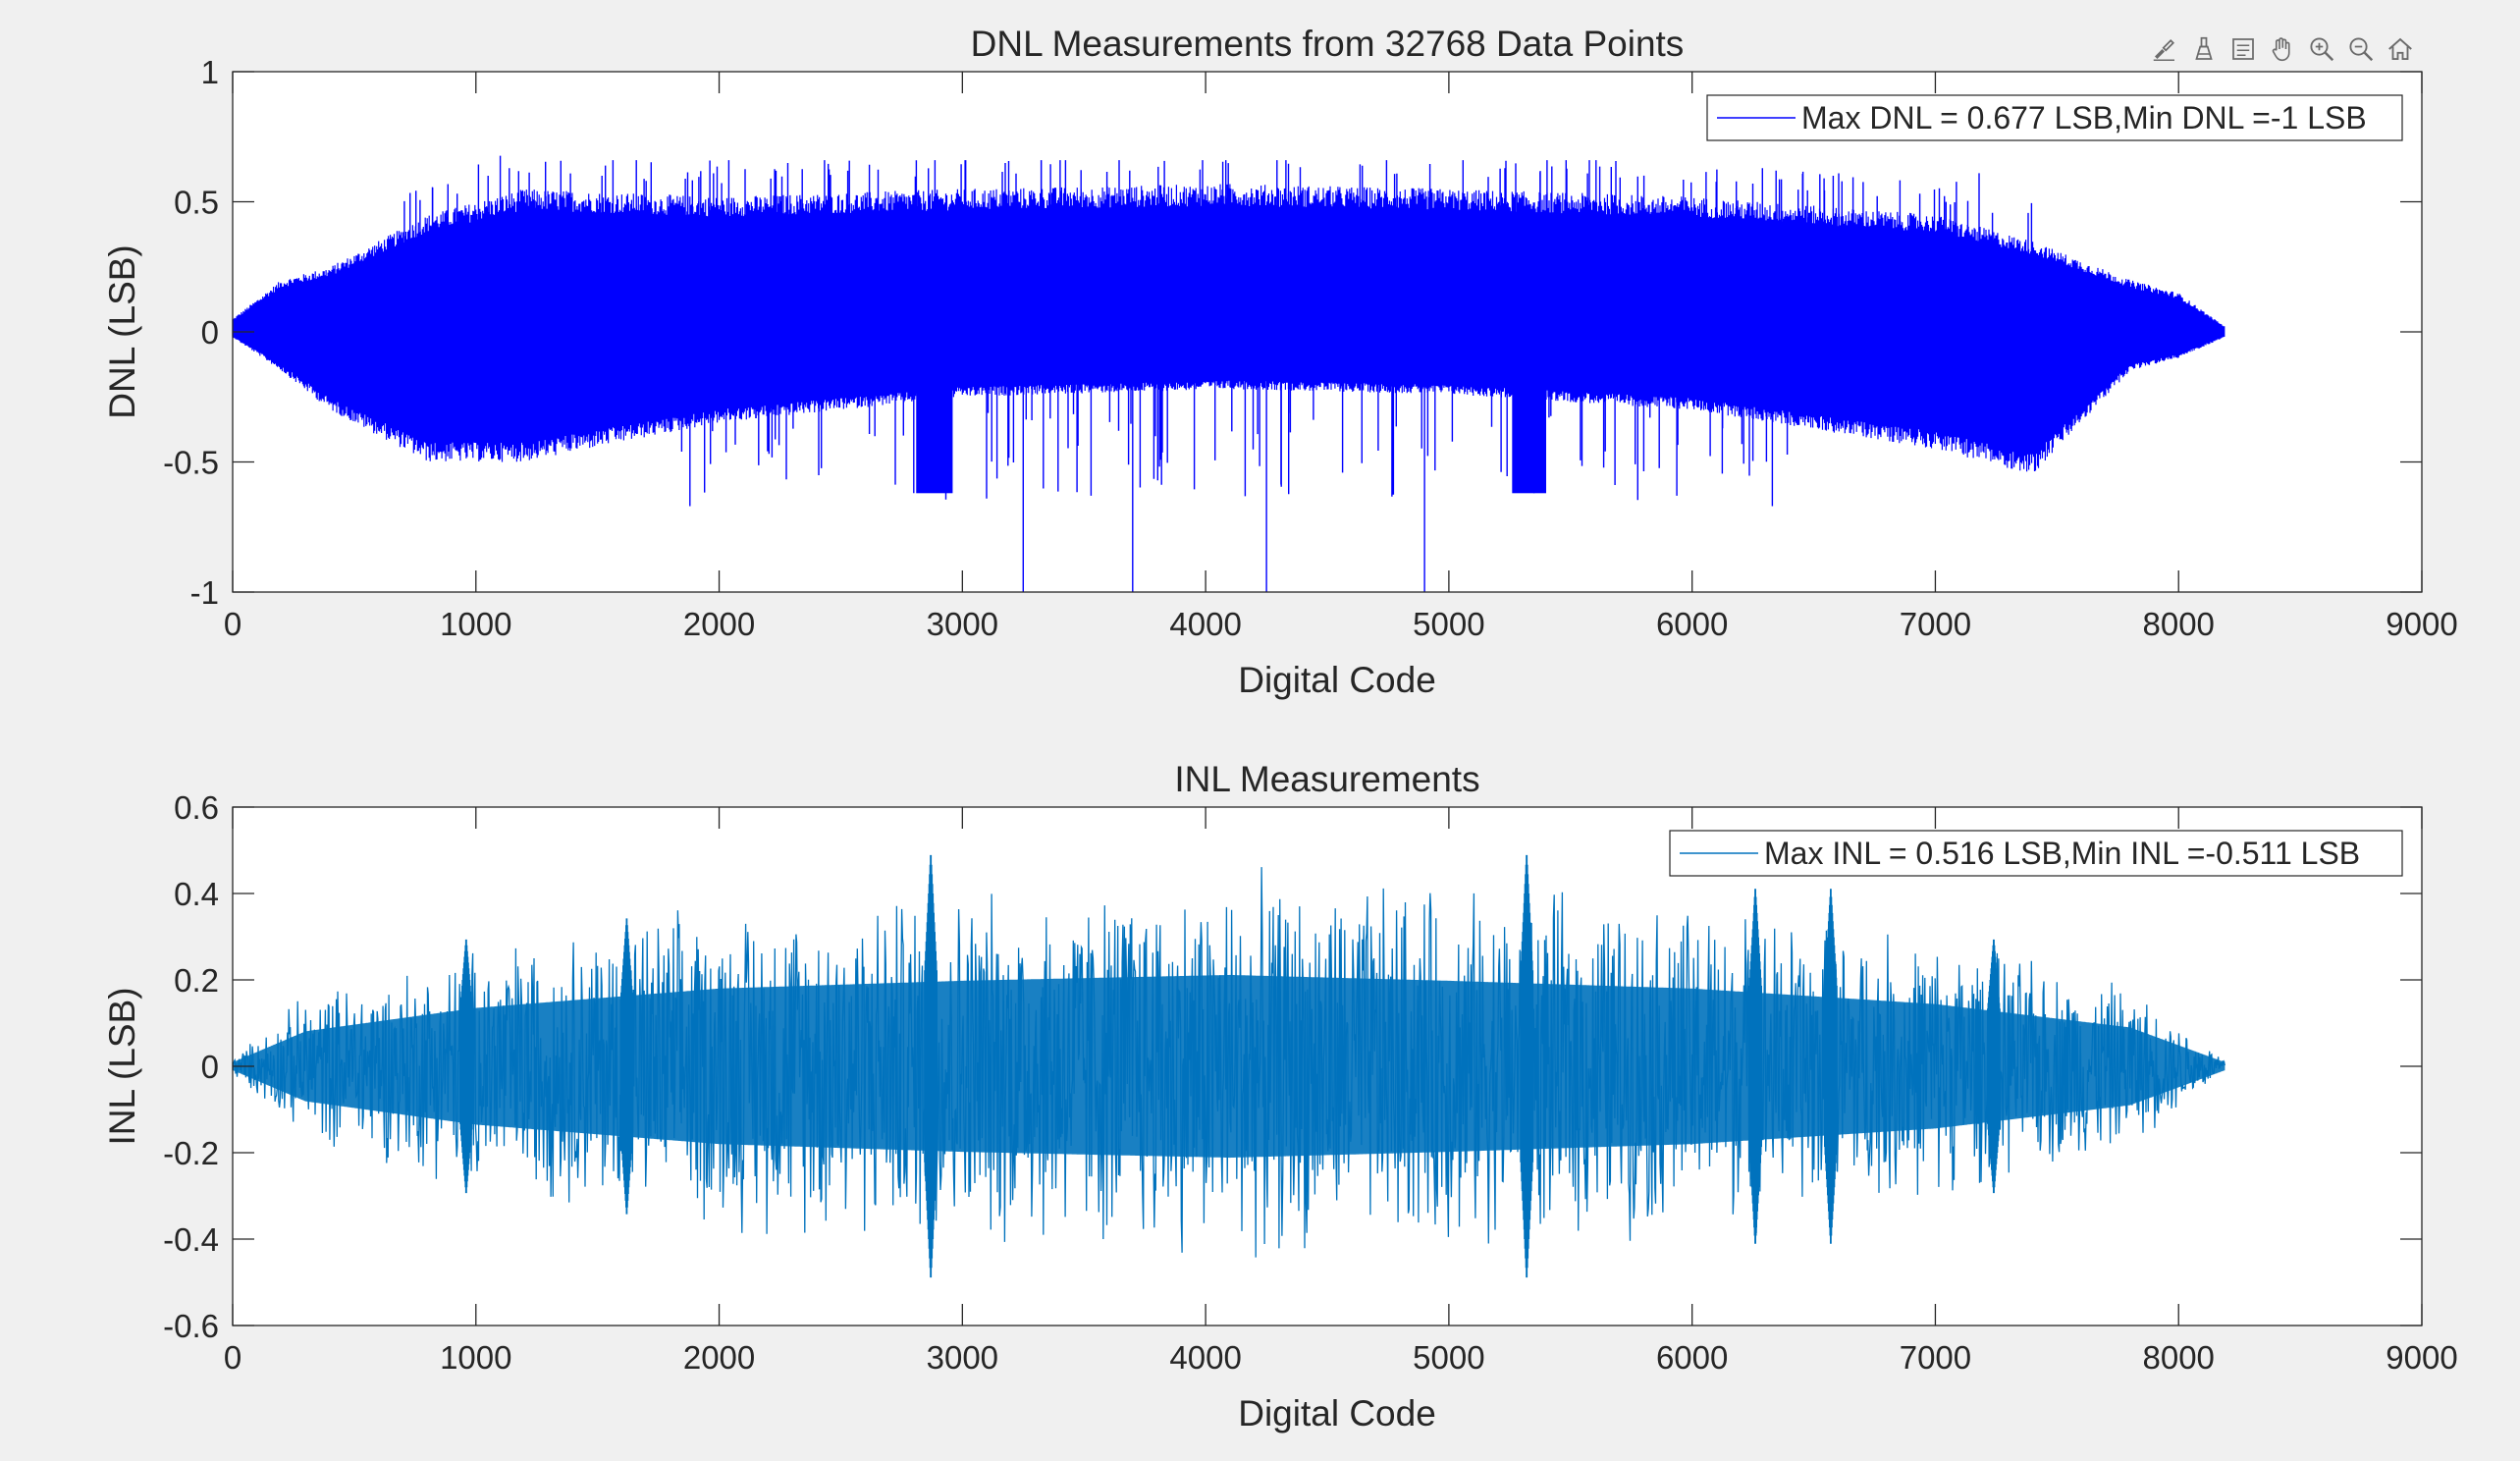 This screenshot has width=2520, height=1461. Describe the element at coordinates (122, 1066) in the screenshot. I see `y-axis-label: INL (LSB)` at that location.